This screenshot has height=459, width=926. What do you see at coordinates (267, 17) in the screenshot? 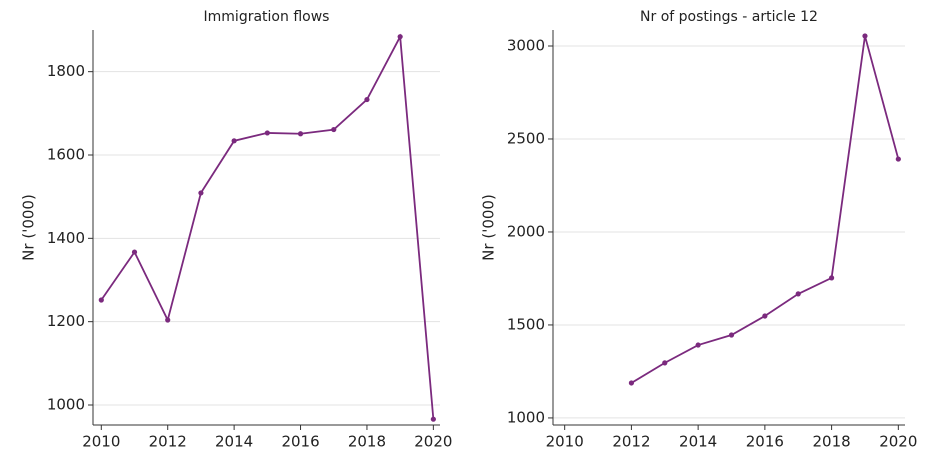
I see `chart-title: Immigration flows` at bounding box center [267, 17].